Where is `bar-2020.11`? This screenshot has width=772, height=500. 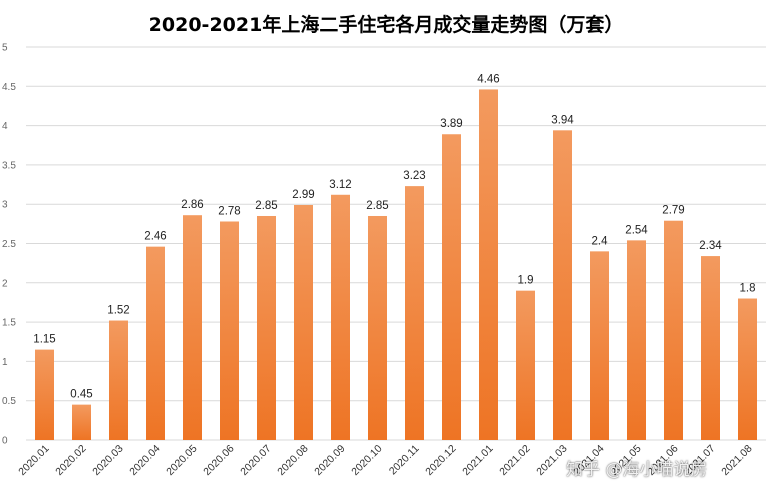 bar-2020.11 is located at coordinates (414, 313).